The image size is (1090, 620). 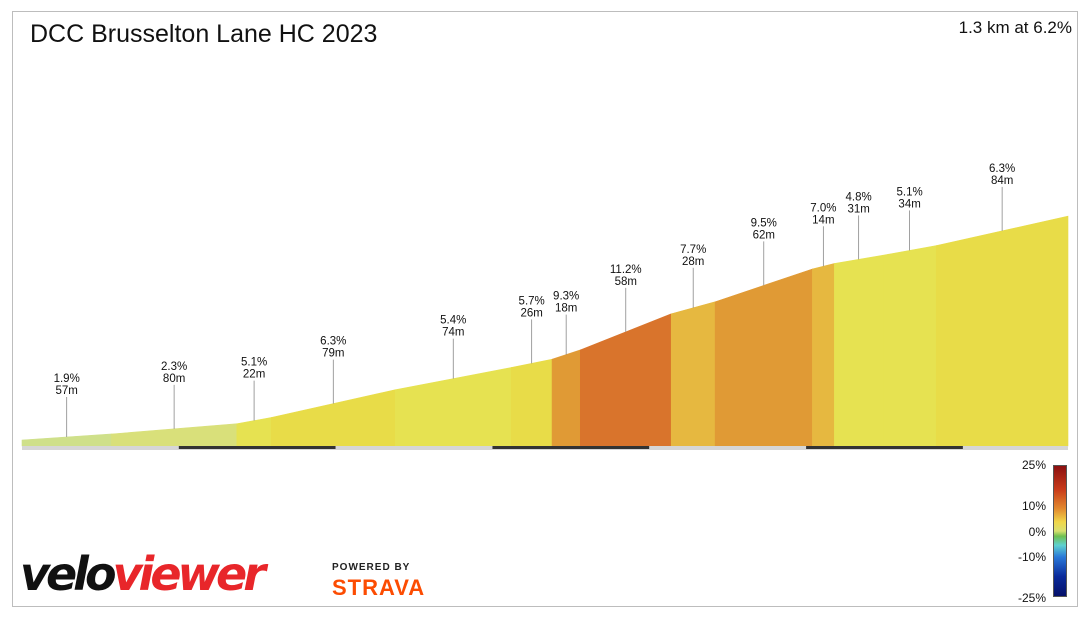 I want to click on segment-grade-label: 11.2%, so click(x=626, y=270).